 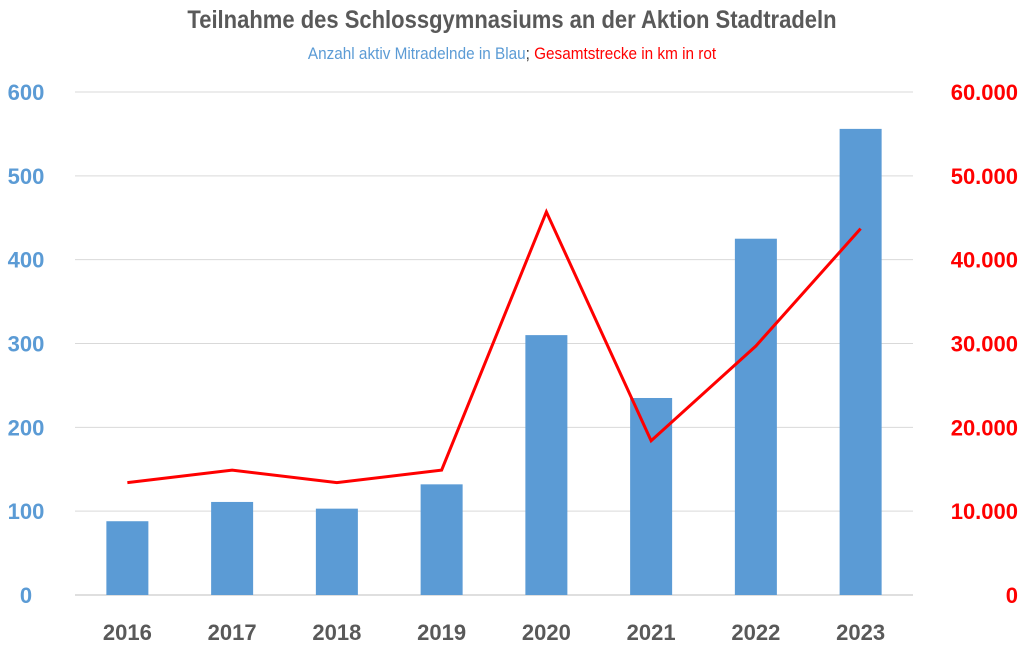 I want to click on x-tick-label: 2022, so click(x=755, y=632).